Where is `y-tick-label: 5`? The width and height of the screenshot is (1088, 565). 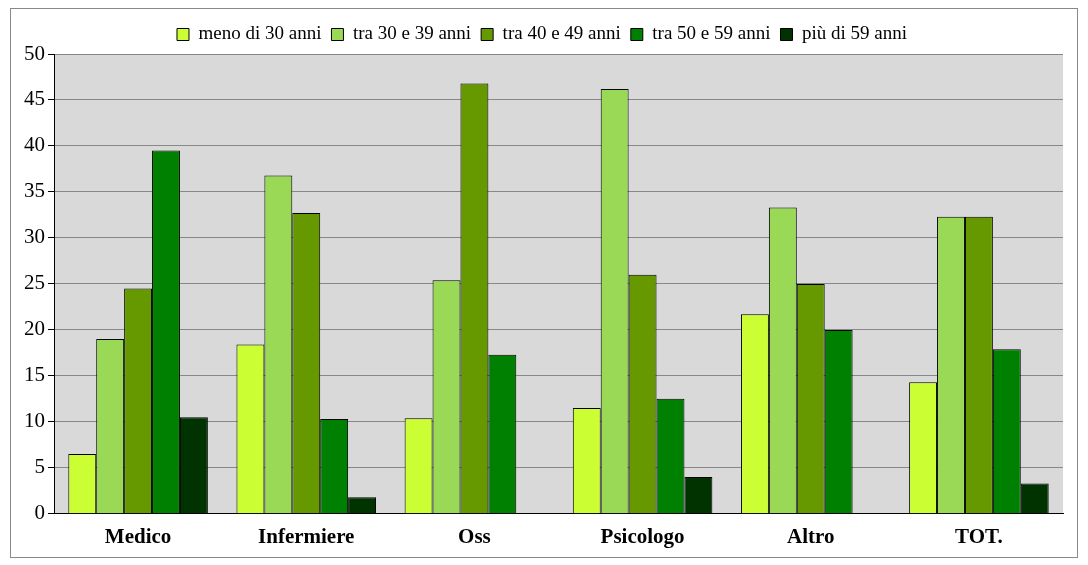 y-tick-label: 5 is located at coordinates (39, 466).